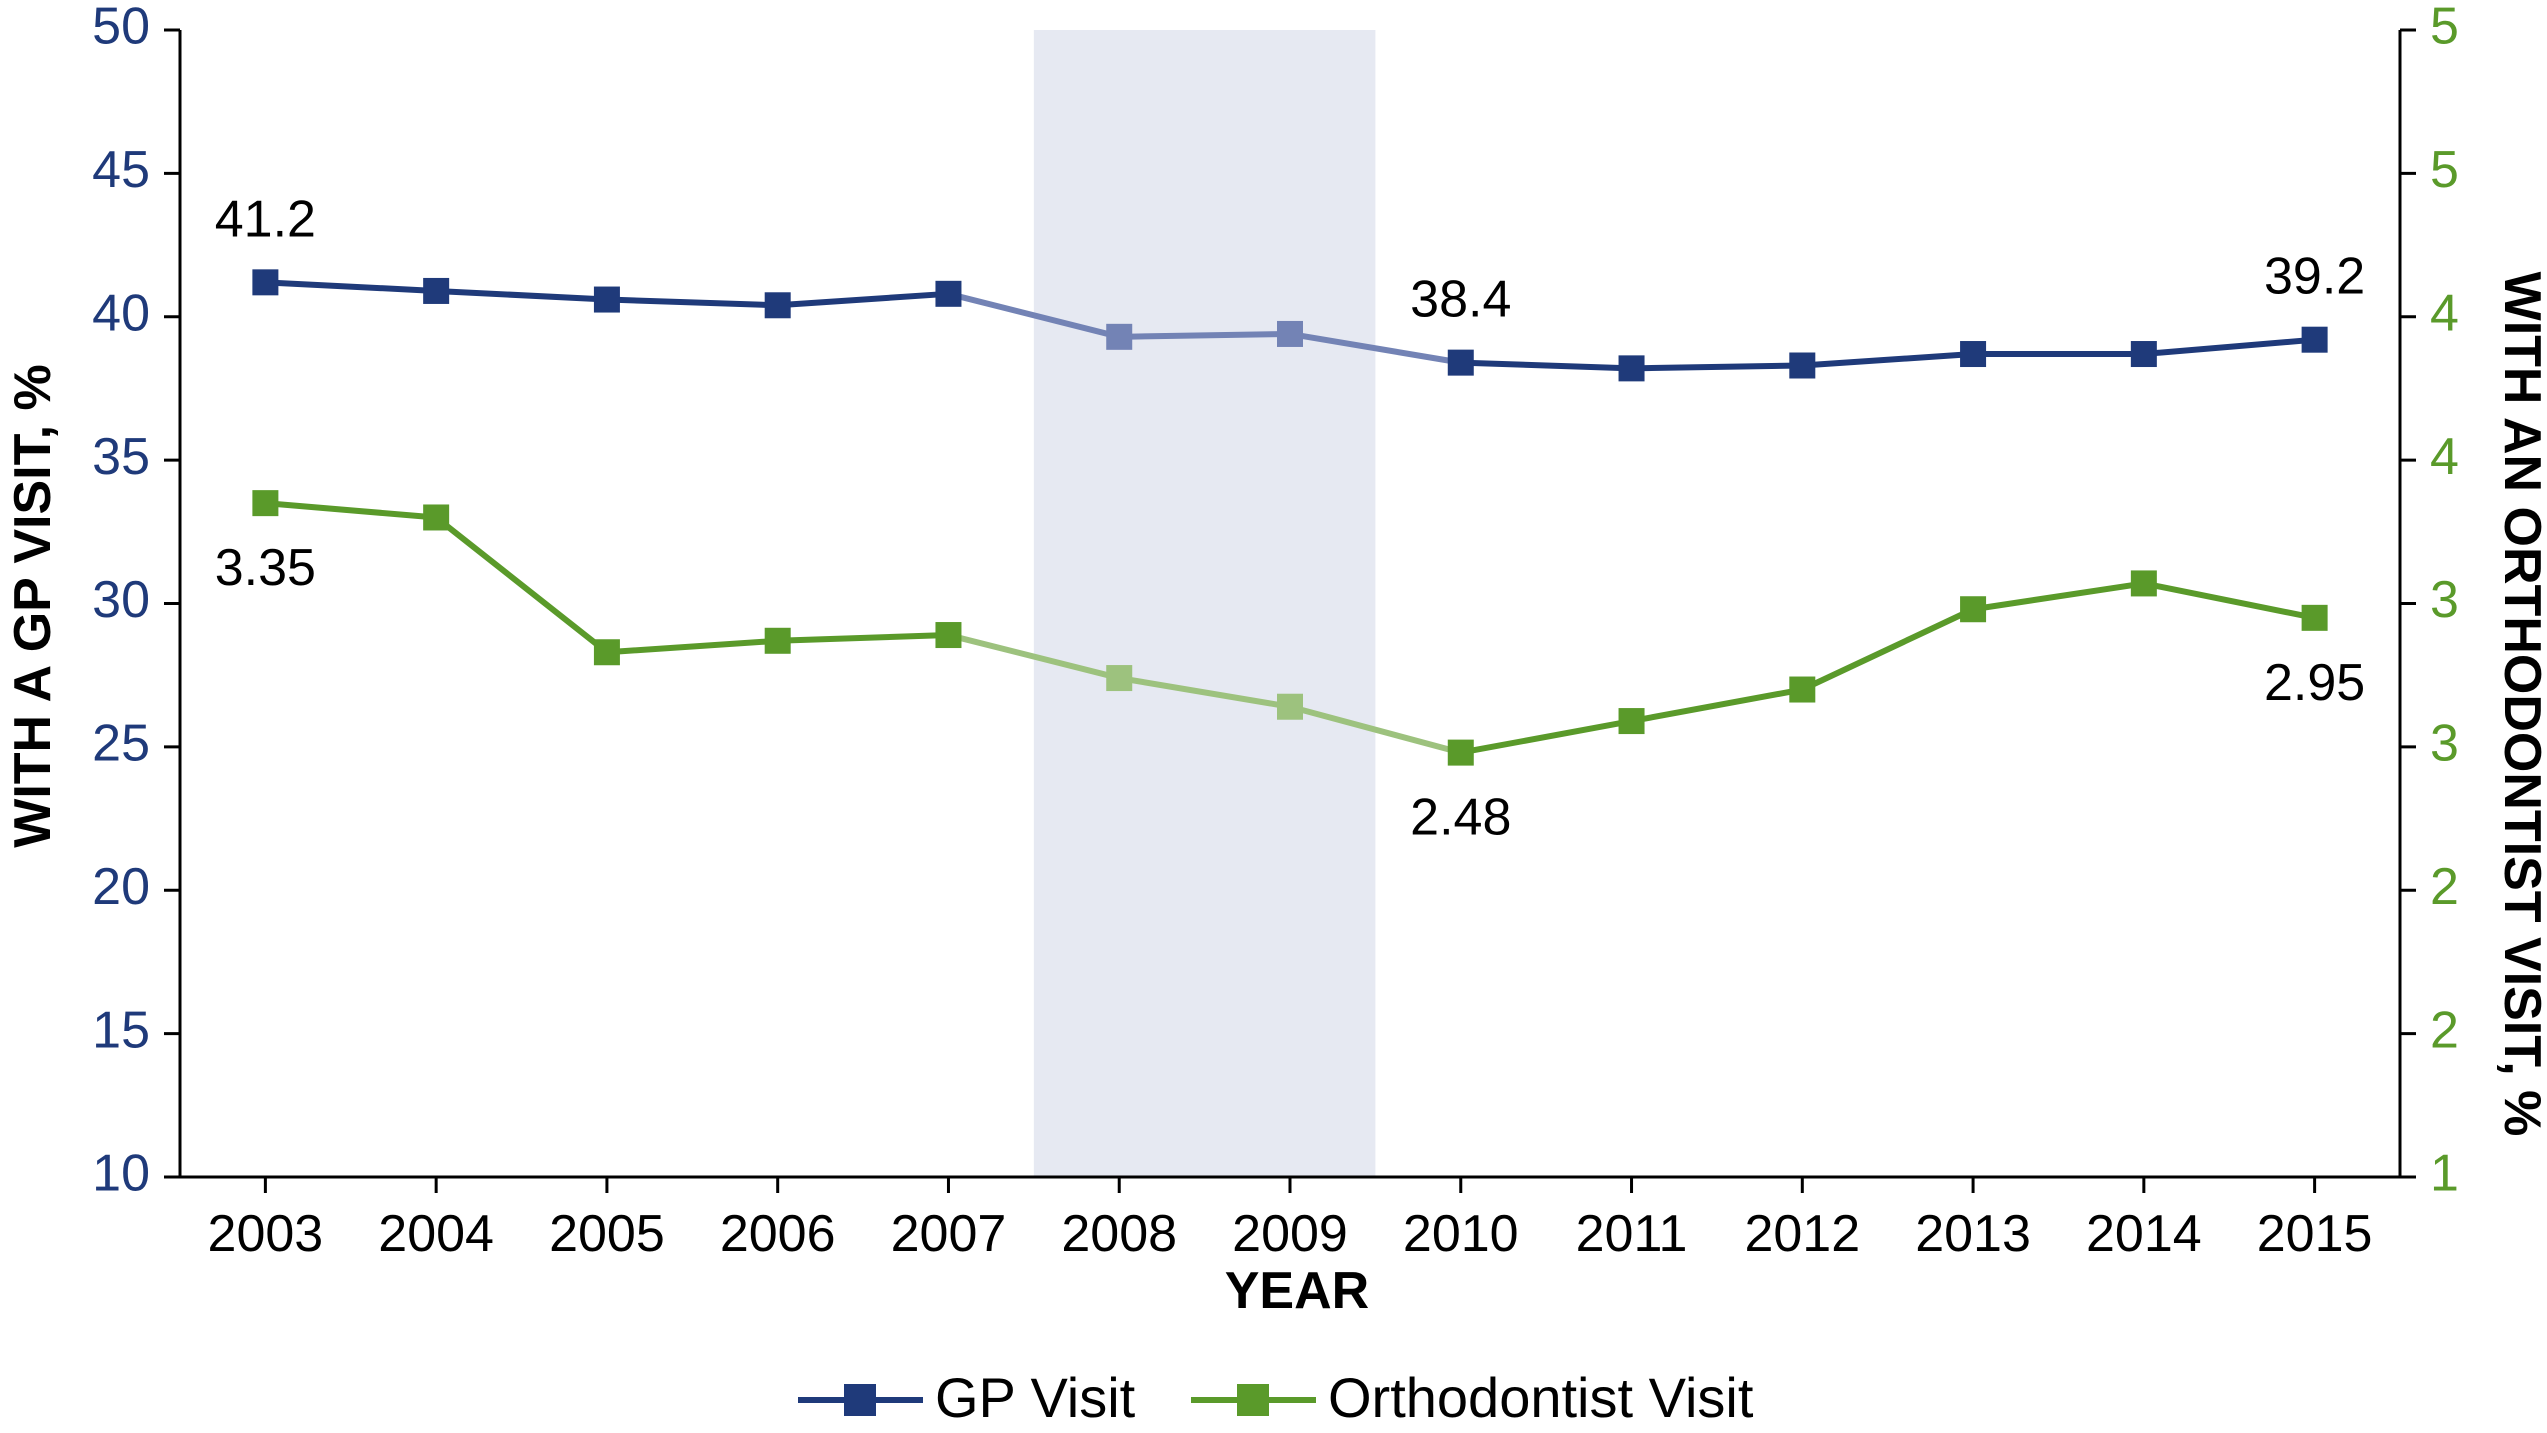 The image size is (2547, 1433). Describe the element at coordinates (1973, 1234) in the screenshot. I see `x-tick-label: 2013` at that location.